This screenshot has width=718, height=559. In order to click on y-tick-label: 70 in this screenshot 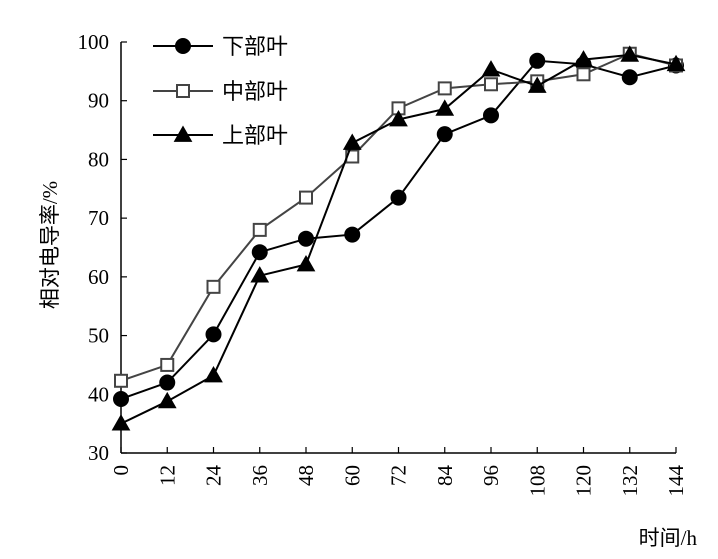, I will do `click(98, 218)`.